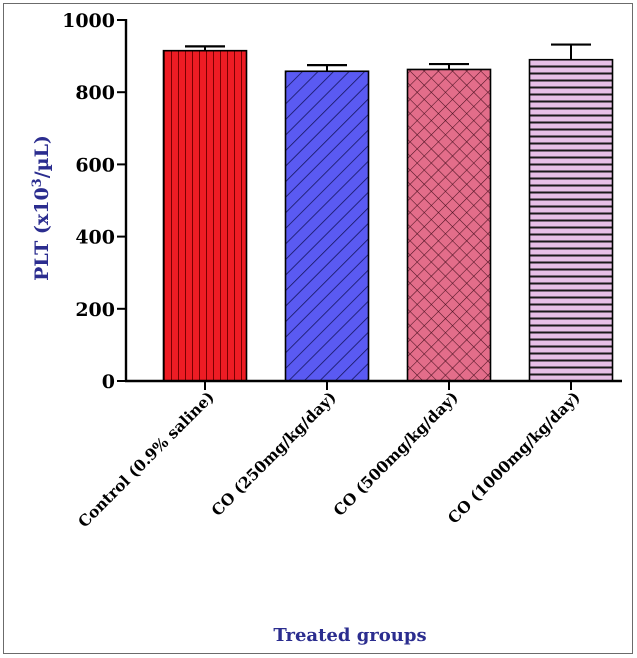 This screenshot has width=637, height=658. Describe the element at coordinates (514, 457) in the screenshot. I see `category-label: CO (1000mg/kg/day)` at that location.